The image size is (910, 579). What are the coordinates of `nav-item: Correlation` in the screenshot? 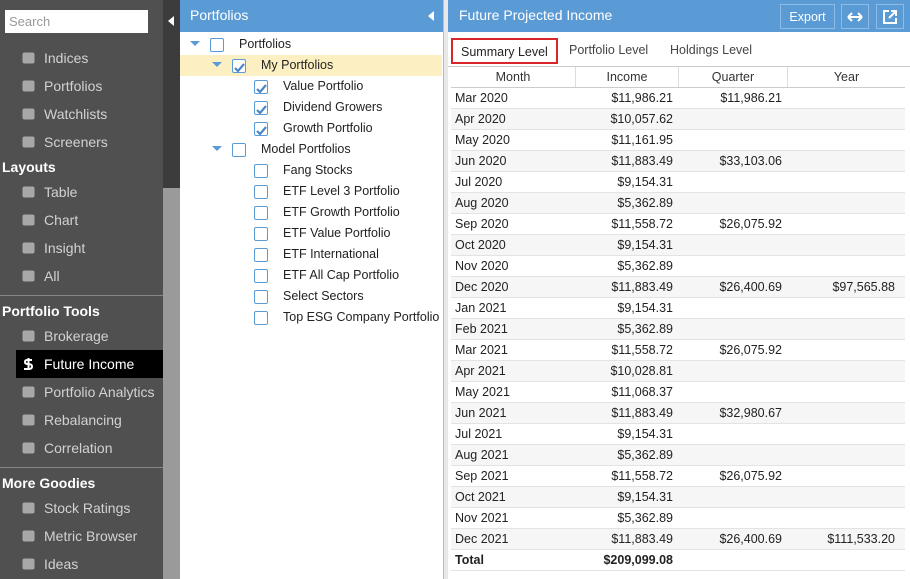 It's located at (81, 448).